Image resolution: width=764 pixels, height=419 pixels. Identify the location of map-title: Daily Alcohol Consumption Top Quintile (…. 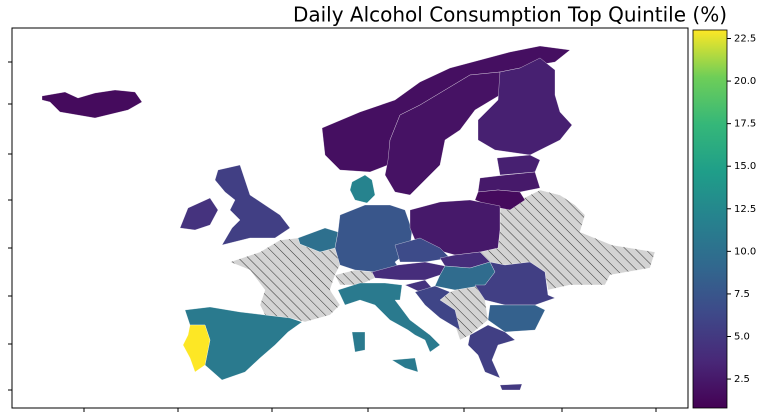
(510, 15).